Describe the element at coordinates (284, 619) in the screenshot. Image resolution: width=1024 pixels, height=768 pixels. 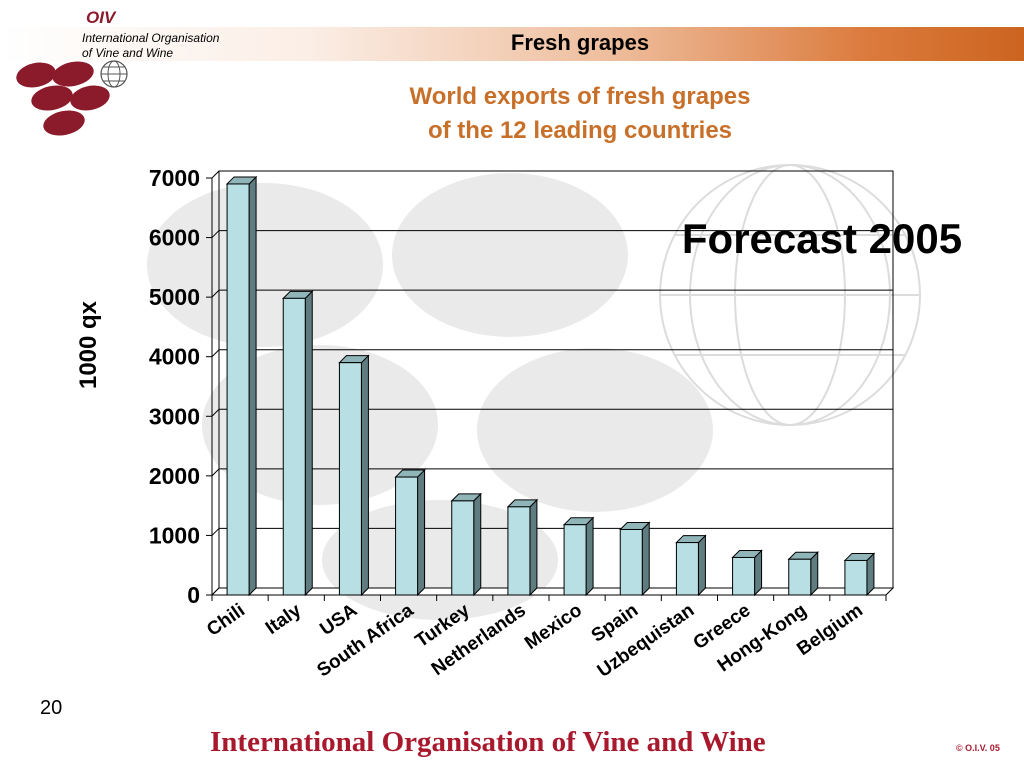
I see `x-tick-label: Italy` at that location.